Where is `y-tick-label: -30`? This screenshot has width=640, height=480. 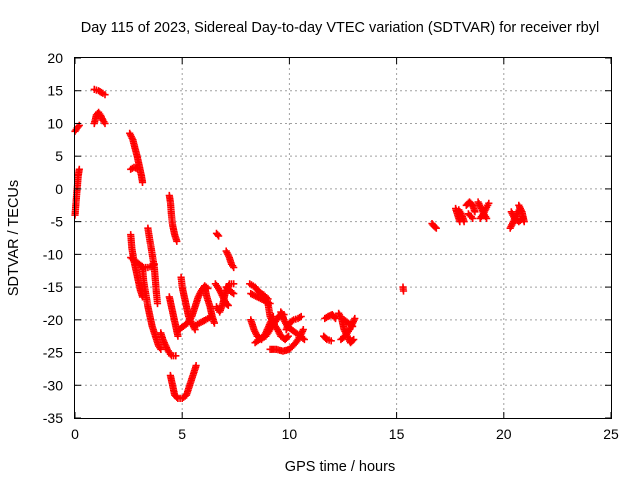
y-tick-label: -30 is located at coordinates (53, 385).